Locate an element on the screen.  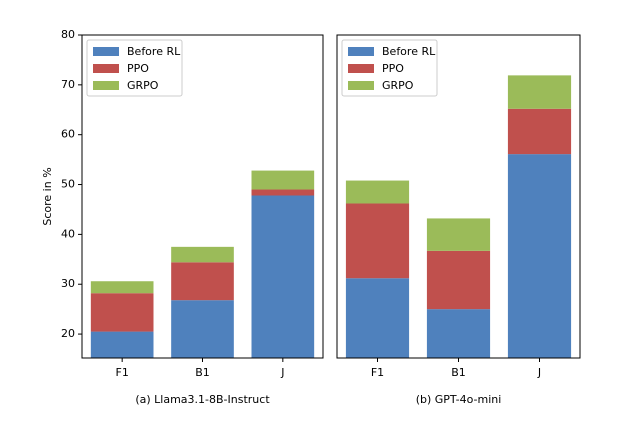
panel-caption: (a) Llama3.1-8B-Instruct is located at coordinates (202, 399).